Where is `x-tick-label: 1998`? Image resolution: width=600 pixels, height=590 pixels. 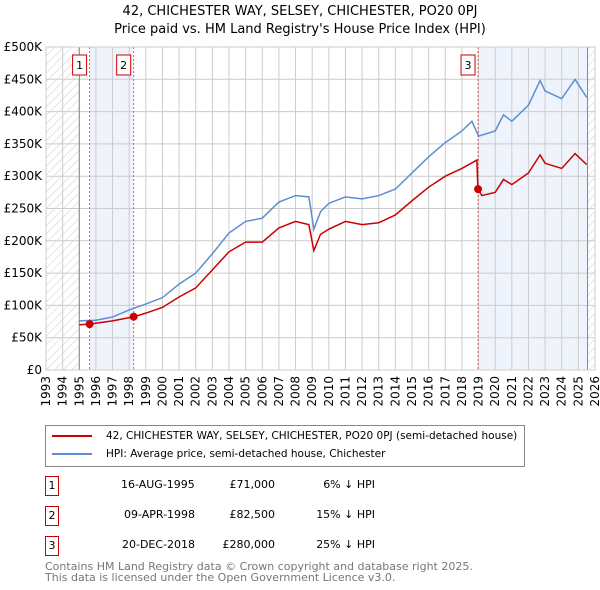
x-tick-label: 1998 is located at coordinates (129, 391).